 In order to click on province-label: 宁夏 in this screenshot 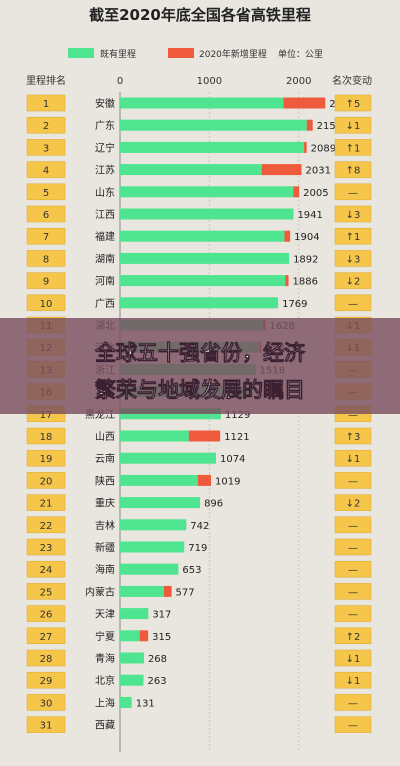, I will do `click(105, 636)`.